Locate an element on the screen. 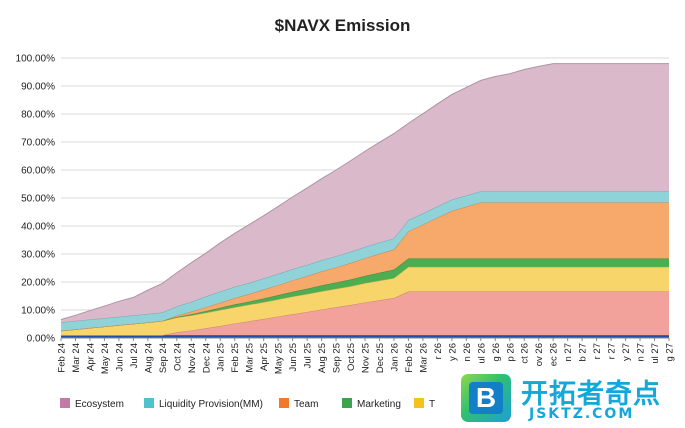 The height and width of the screenshot is (428, 685). x-tick-label: ec 26 is located at coordinates (554, 354).